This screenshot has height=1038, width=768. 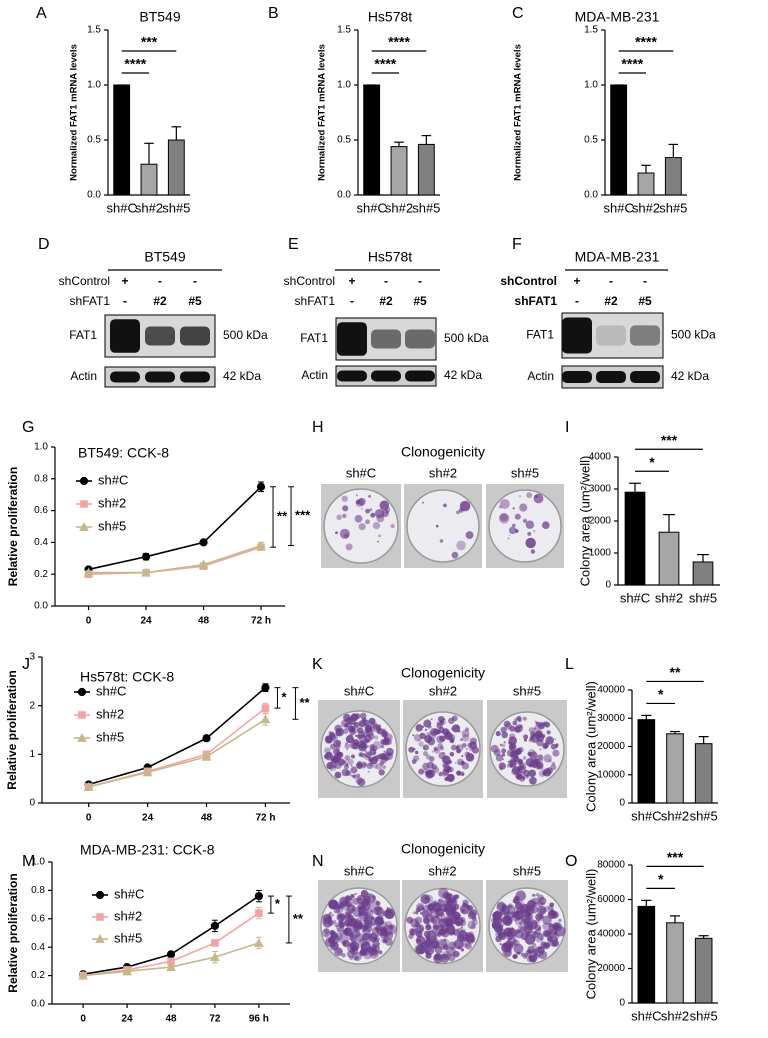 What do you see at coordinates (318, 427) in the screenshot?
I see `panel-letter: H` at bounding box center [318, 427].